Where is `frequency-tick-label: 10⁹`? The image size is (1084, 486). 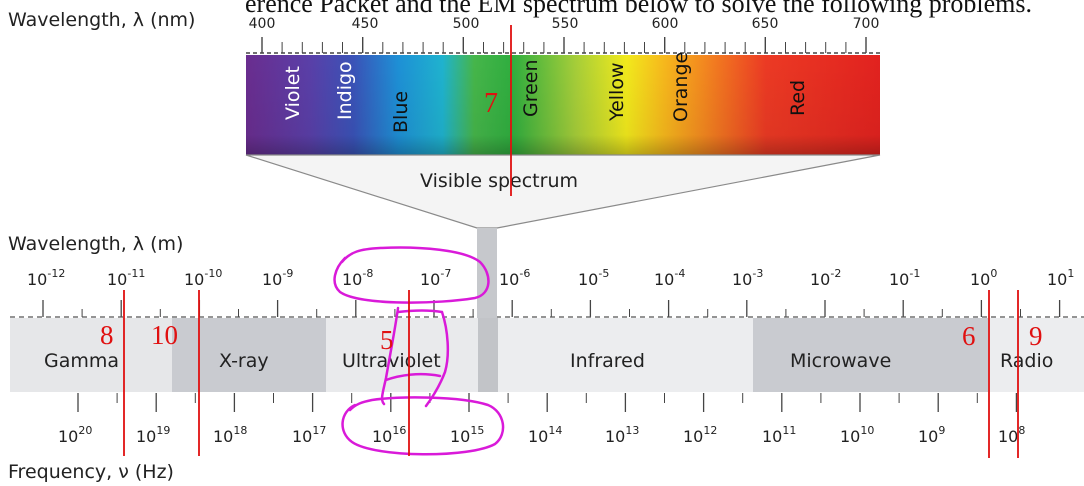 frequency-tick-label: 10⁹ is located at coordinates (931, 435).